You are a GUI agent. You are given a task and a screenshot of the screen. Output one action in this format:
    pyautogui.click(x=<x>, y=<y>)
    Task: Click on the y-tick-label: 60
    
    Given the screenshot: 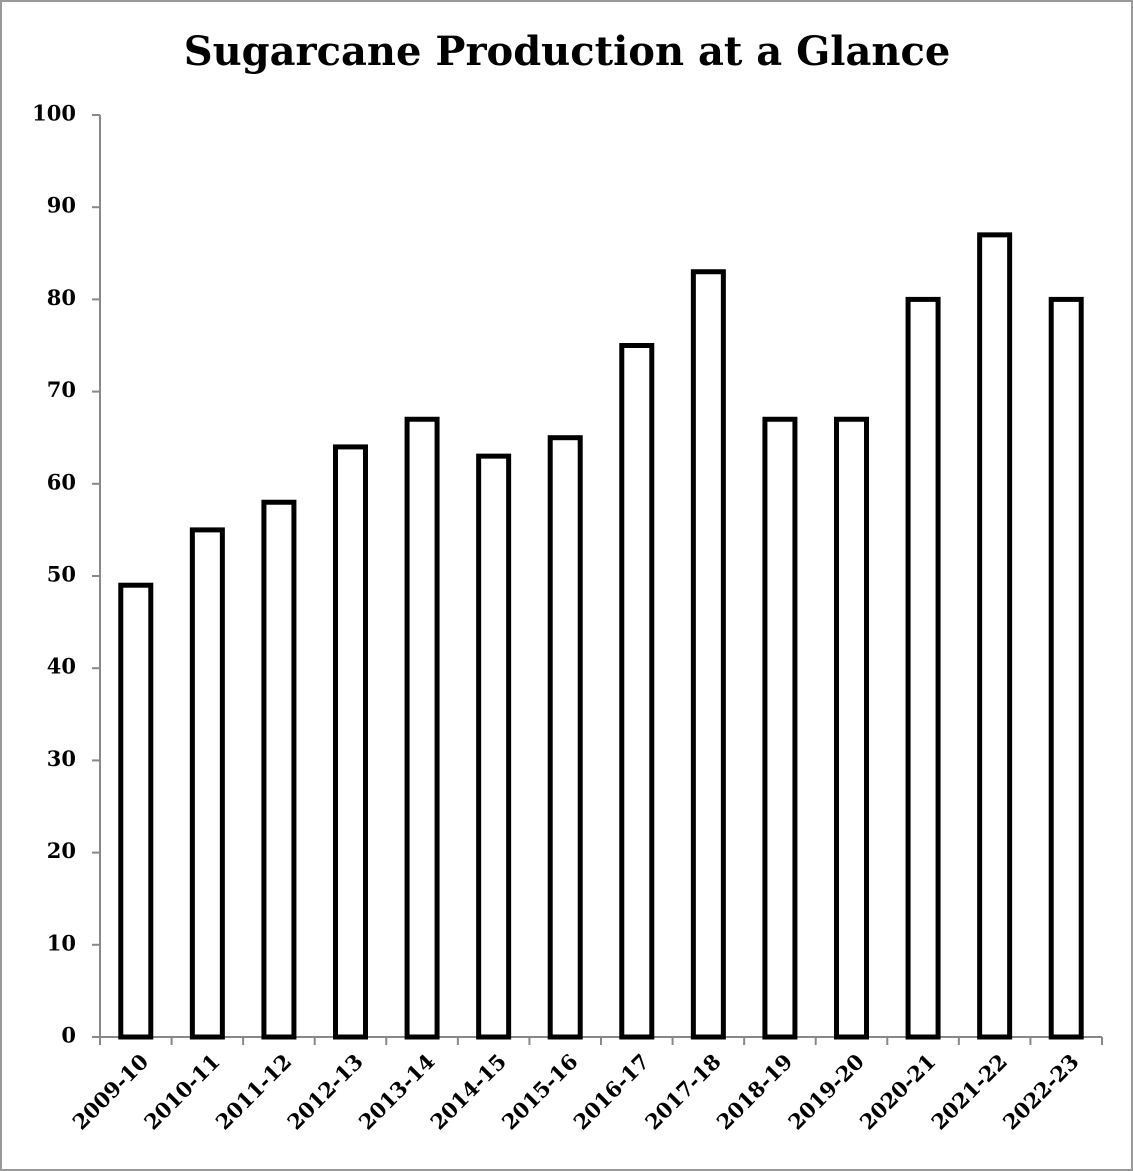 What is the action you would take?
    pyautogui.click(x=61, y=481)
    